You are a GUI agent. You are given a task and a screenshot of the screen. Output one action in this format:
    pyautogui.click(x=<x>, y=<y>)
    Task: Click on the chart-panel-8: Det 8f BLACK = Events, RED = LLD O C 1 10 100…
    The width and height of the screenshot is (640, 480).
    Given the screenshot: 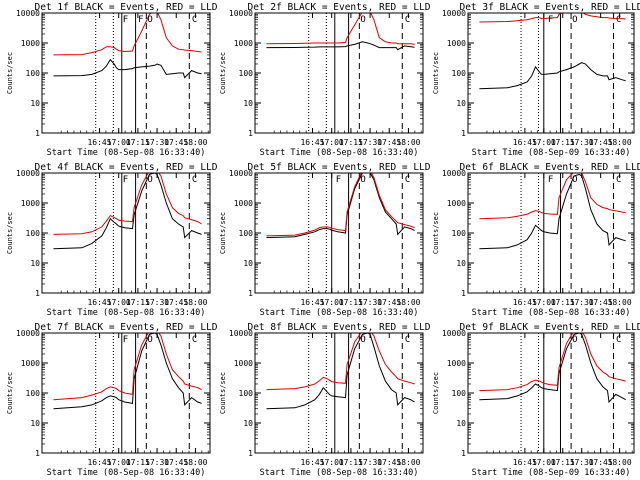 What is the action you would take?
    pyautogui.click(x=325, y=400)
    